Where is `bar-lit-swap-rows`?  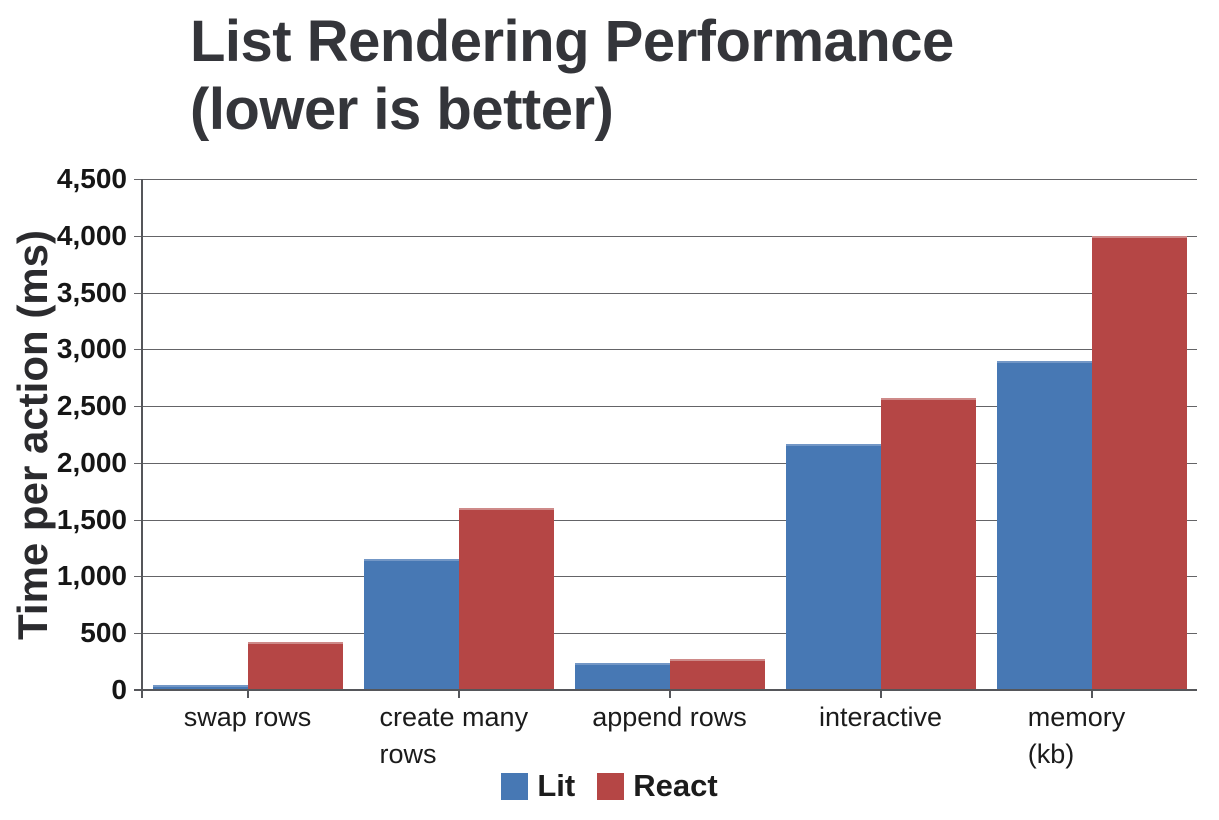
bar-lit-swap-rows is located at coordinates (200, 687).